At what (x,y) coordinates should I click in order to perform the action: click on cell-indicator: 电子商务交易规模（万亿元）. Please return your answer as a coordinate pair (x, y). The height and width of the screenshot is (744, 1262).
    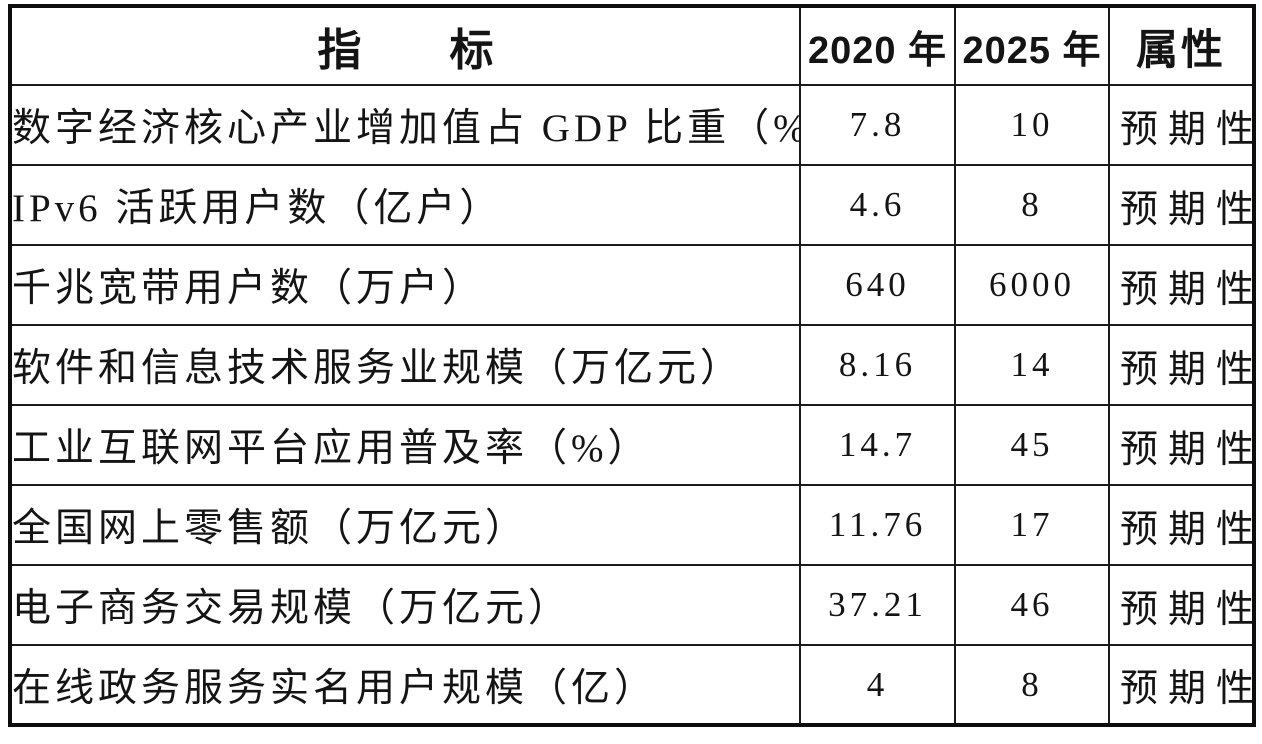
    Looking at the image, I should click on (405, 605).